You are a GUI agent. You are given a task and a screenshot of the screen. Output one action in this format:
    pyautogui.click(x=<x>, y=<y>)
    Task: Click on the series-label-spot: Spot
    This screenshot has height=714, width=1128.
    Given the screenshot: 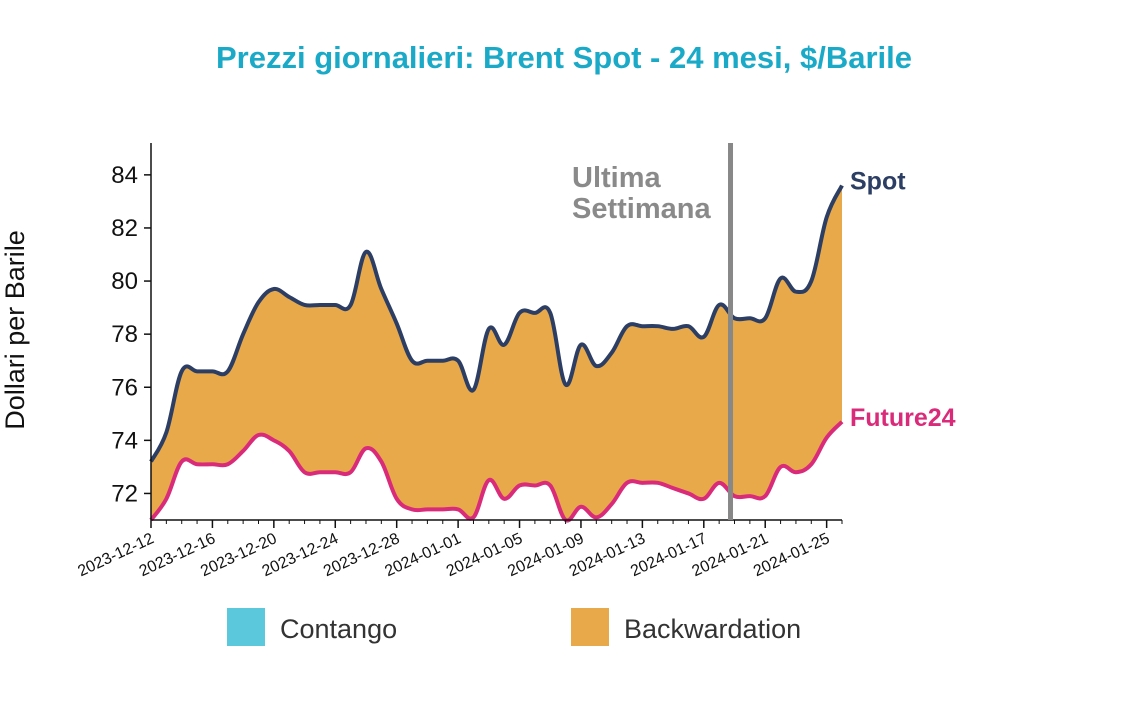 What is the action you would take?
    pyautogui.click(x=878, y=181)
    